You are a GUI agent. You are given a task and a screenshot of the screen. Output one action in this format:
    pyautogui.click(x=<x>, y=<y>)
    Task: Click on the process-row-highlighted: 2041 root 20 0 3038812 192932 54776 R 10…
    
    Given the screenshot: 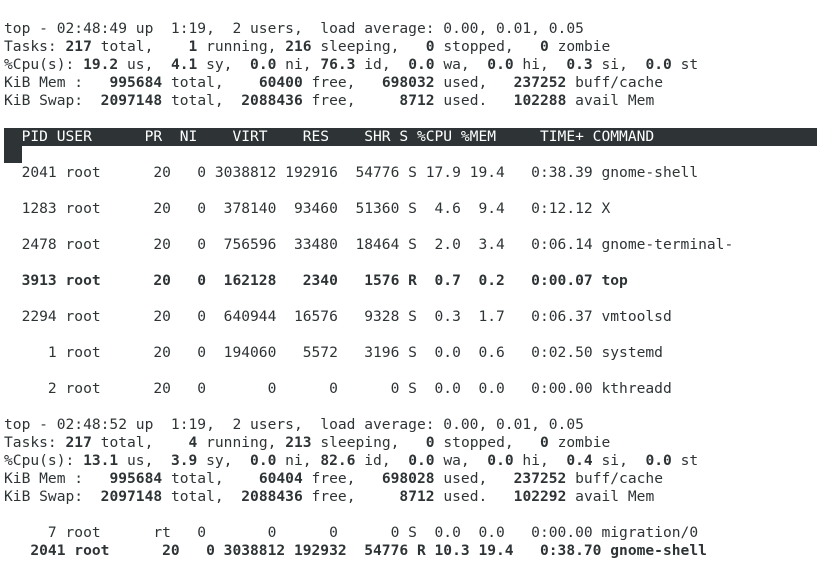 What is the action you would take?
    pyautogui.click(x=355, y=550)
    